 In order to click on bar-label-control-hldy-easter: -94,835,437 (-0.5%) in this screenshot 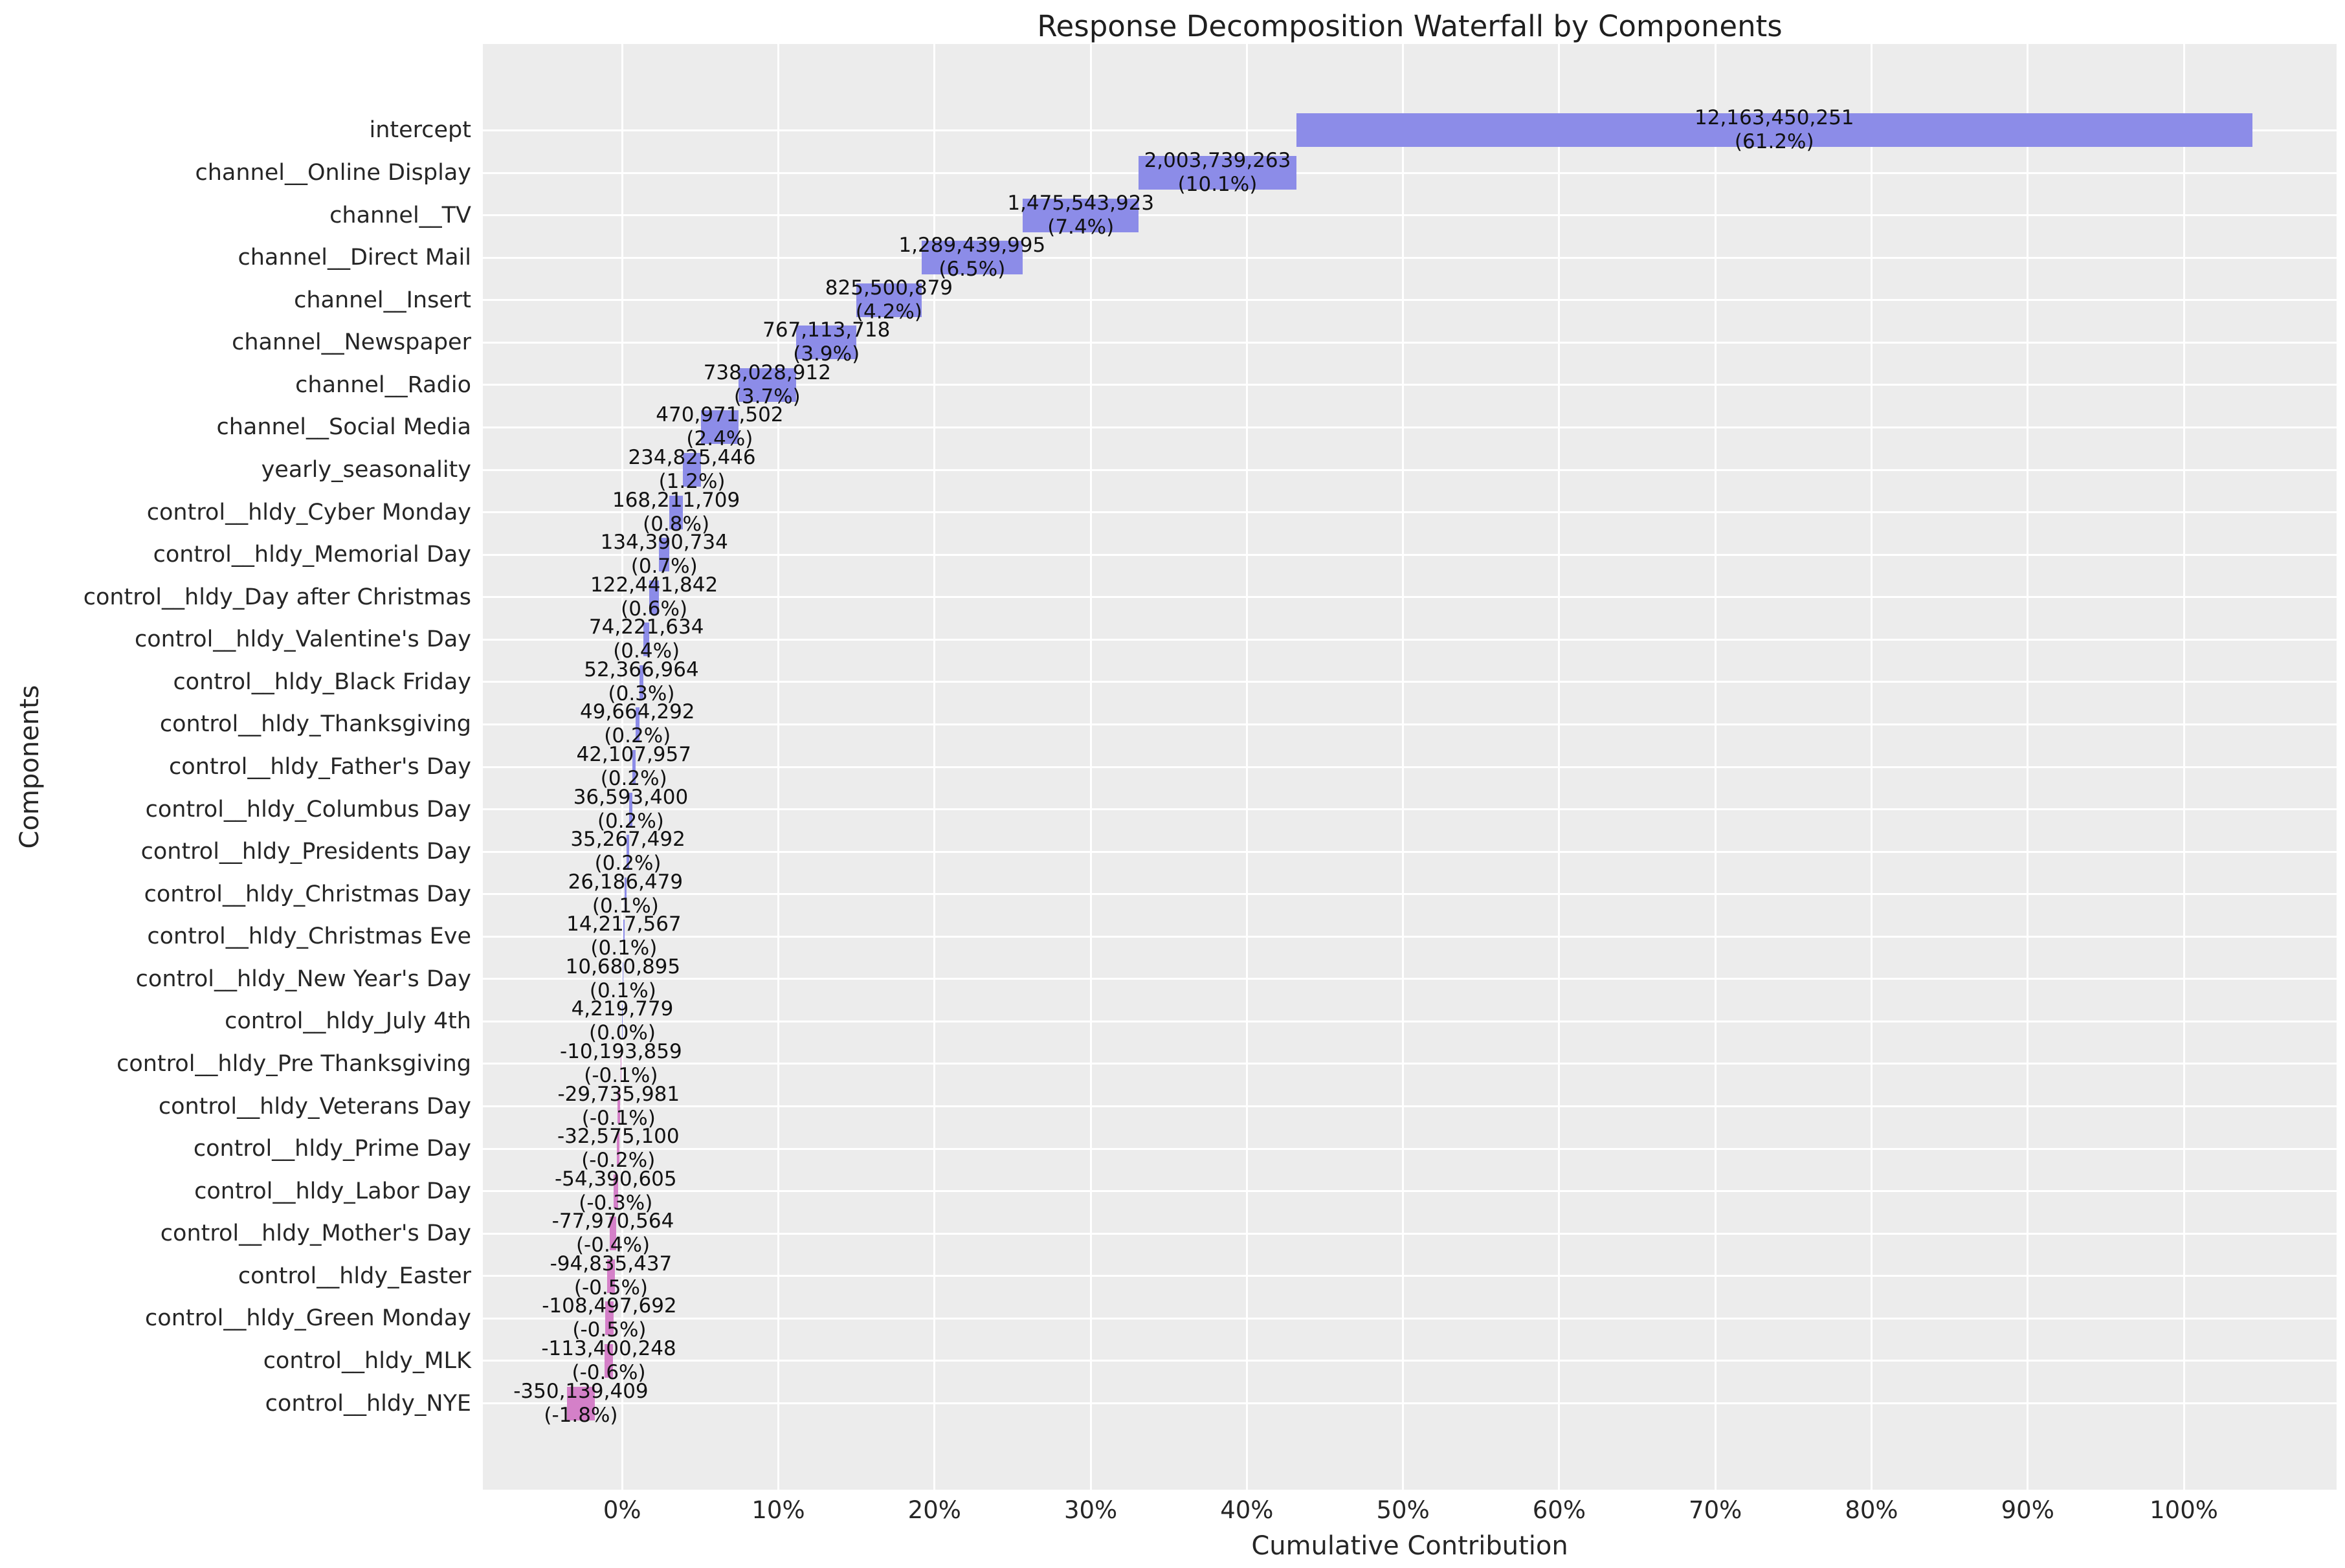, I will do `click(611, 1276)`.